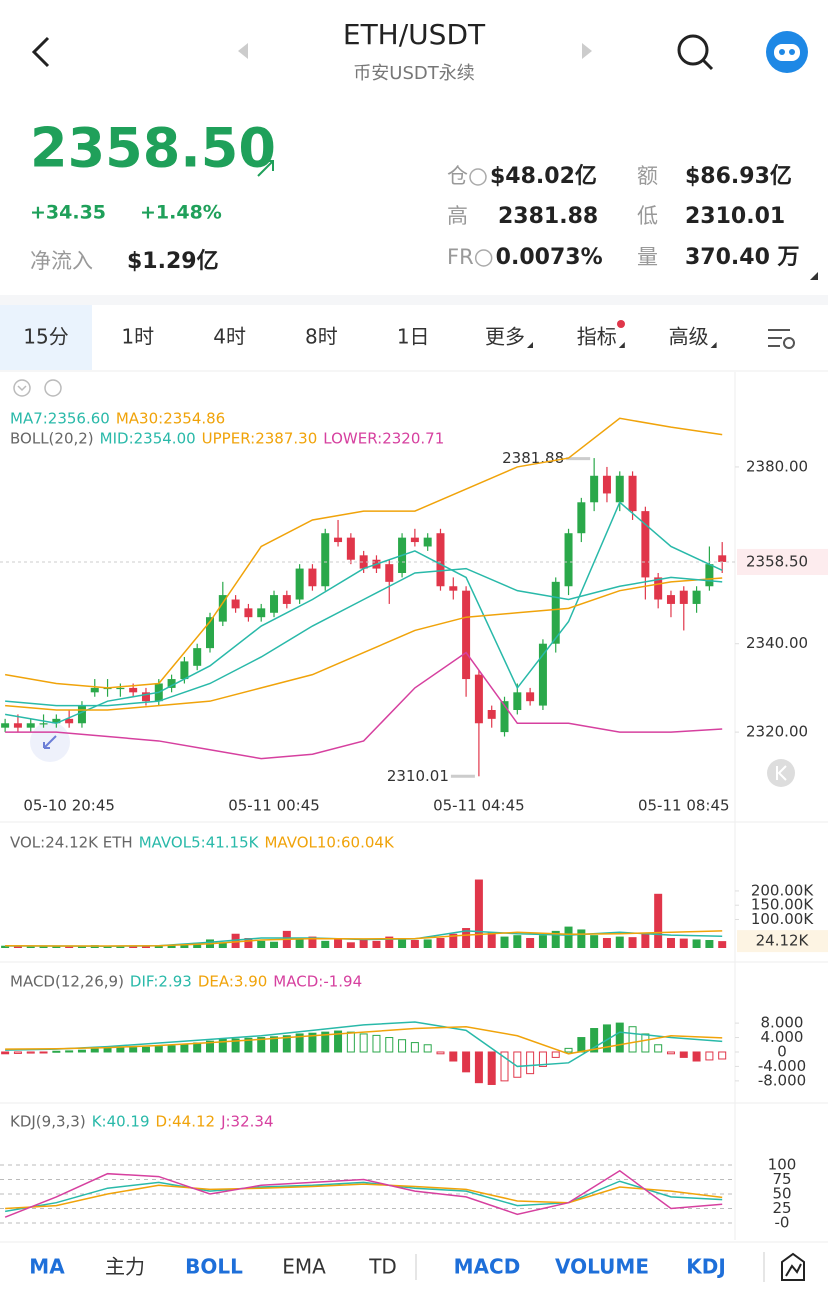 Image resolution: width=828 pixels, height=1296 pixels. I want to click on indicator-tab: EMA, so click(304, 1267).